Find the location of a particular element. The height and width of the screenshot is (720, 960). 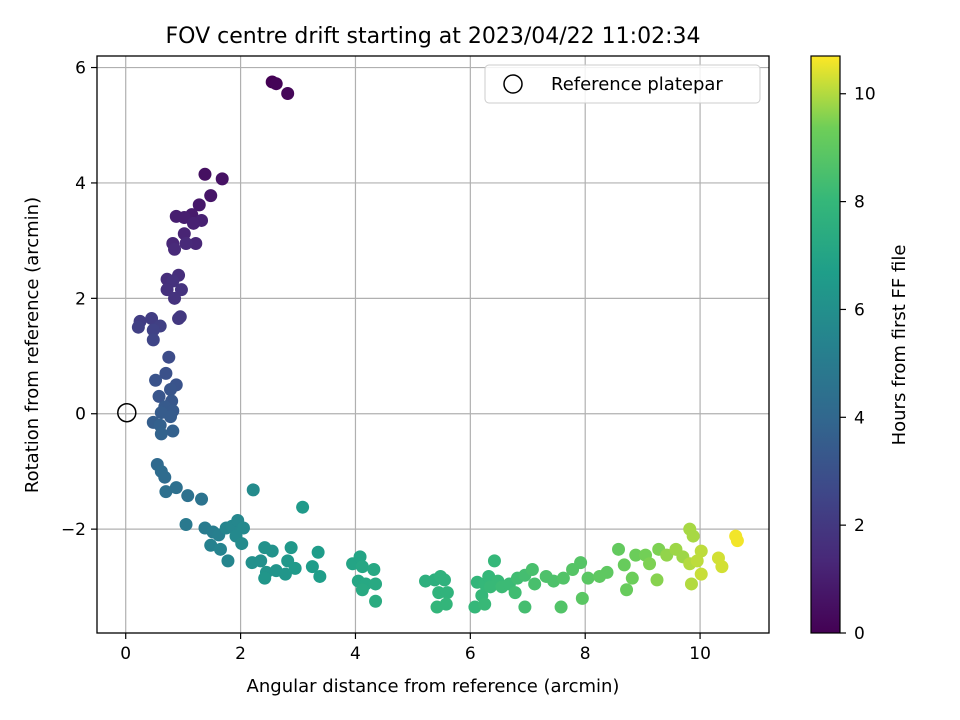

legend-entry-reference-platepar: Reference platepar is located at coordinates (637, 84).